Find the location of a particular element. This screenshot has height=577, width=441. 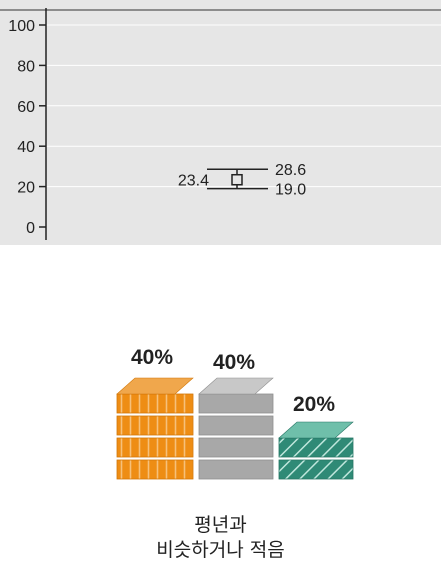

range-marks: 28.6 19.0 23.4 is located at coordinates (242, 180).